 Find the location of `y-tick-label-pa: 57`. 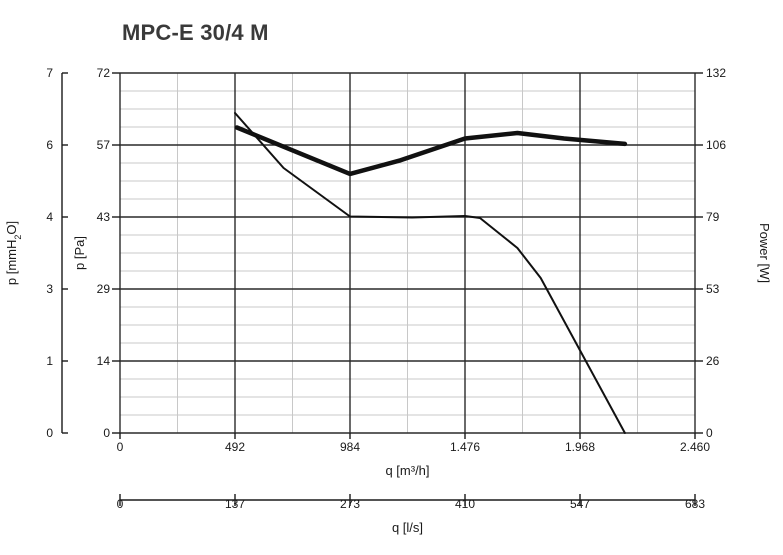

y-tick-label-pa: 57 is located at coordinates (104, 145).